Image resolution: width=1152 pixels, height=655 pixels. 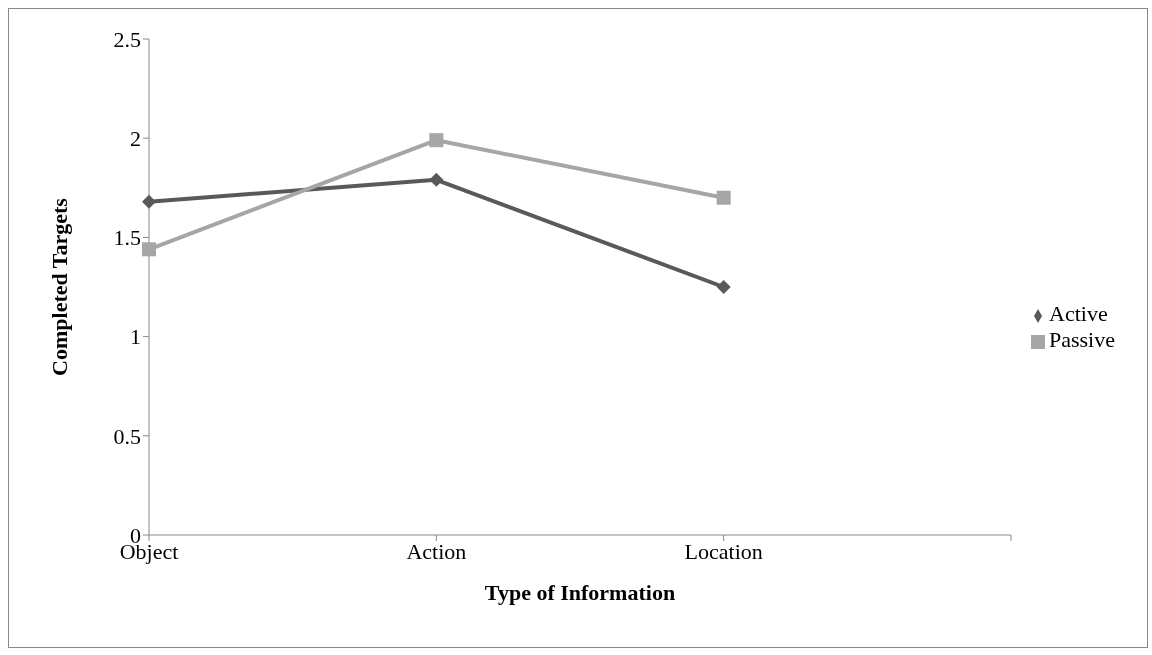 What do you see at coordinates (436, 551) in the screenshot?
I see `x-tick-label: Action` at bounding box center [436, 551].